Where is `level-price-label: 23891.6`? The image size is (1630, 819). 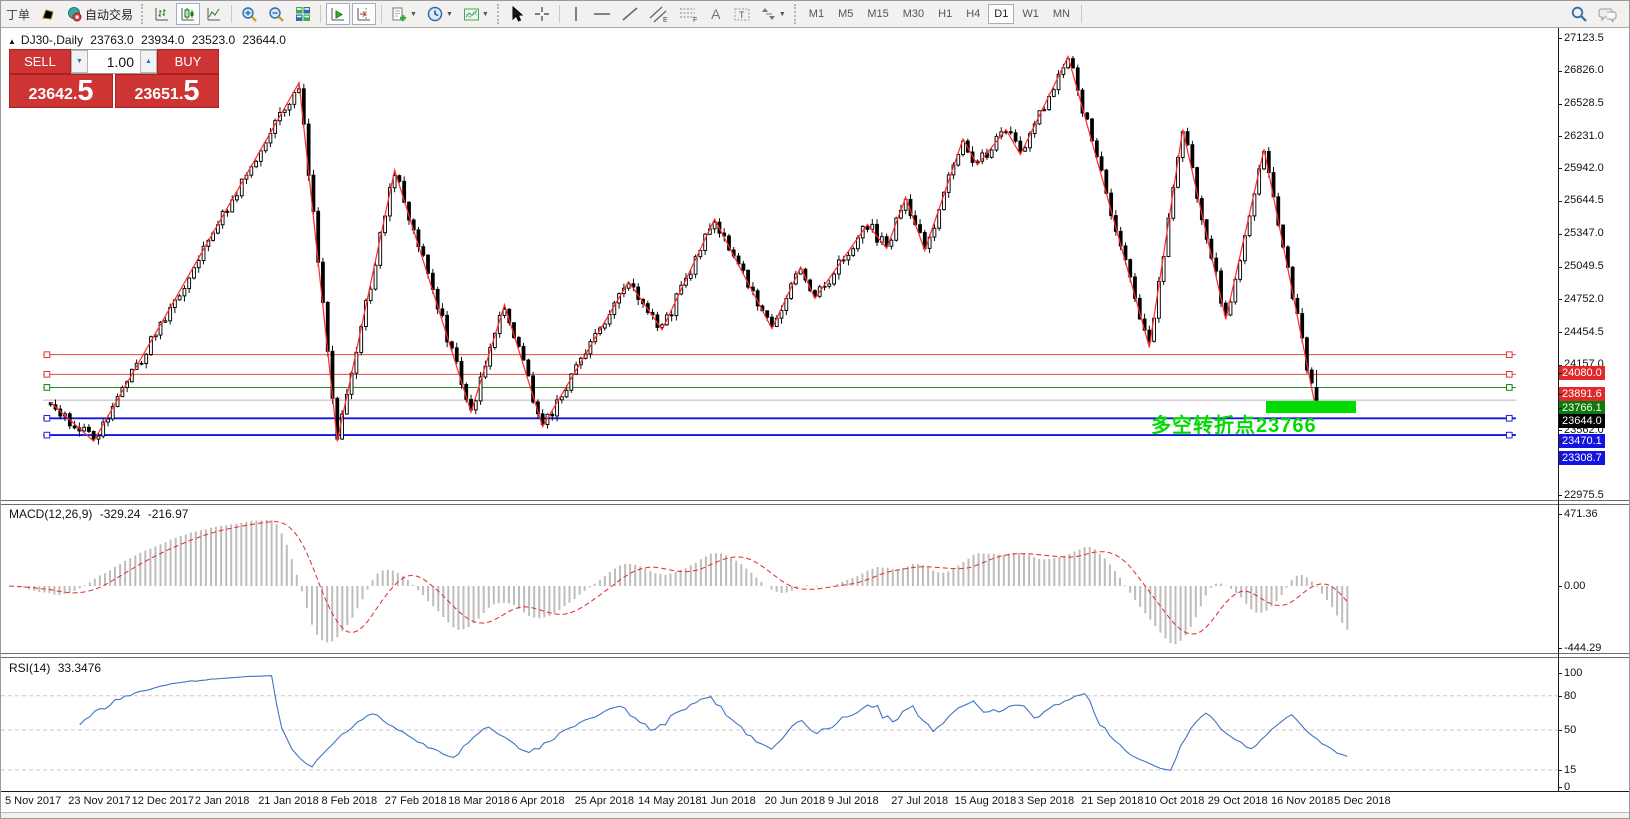 level-price-label: 23891.6 is located at coordinates (1582, 394).